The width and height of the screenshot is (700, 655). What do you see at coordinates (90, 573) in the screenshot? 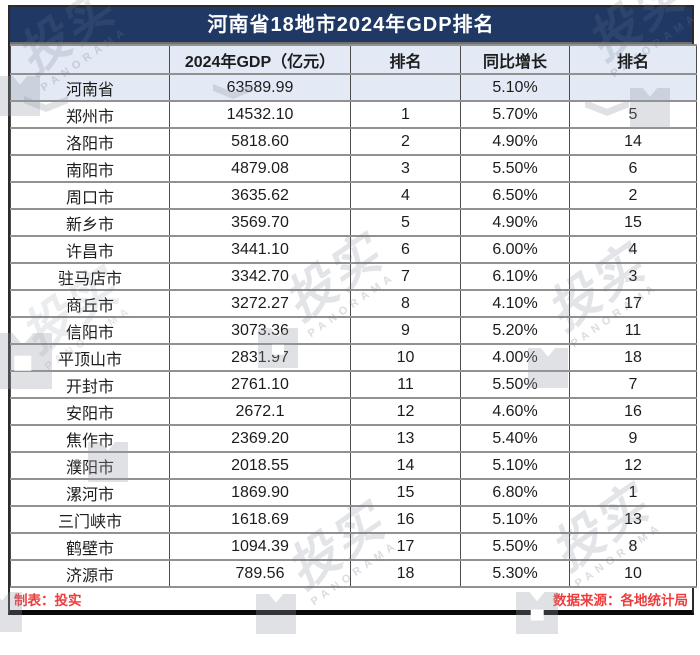
I see `city-name-cell: 济源市` at bounding box center [90, 573].